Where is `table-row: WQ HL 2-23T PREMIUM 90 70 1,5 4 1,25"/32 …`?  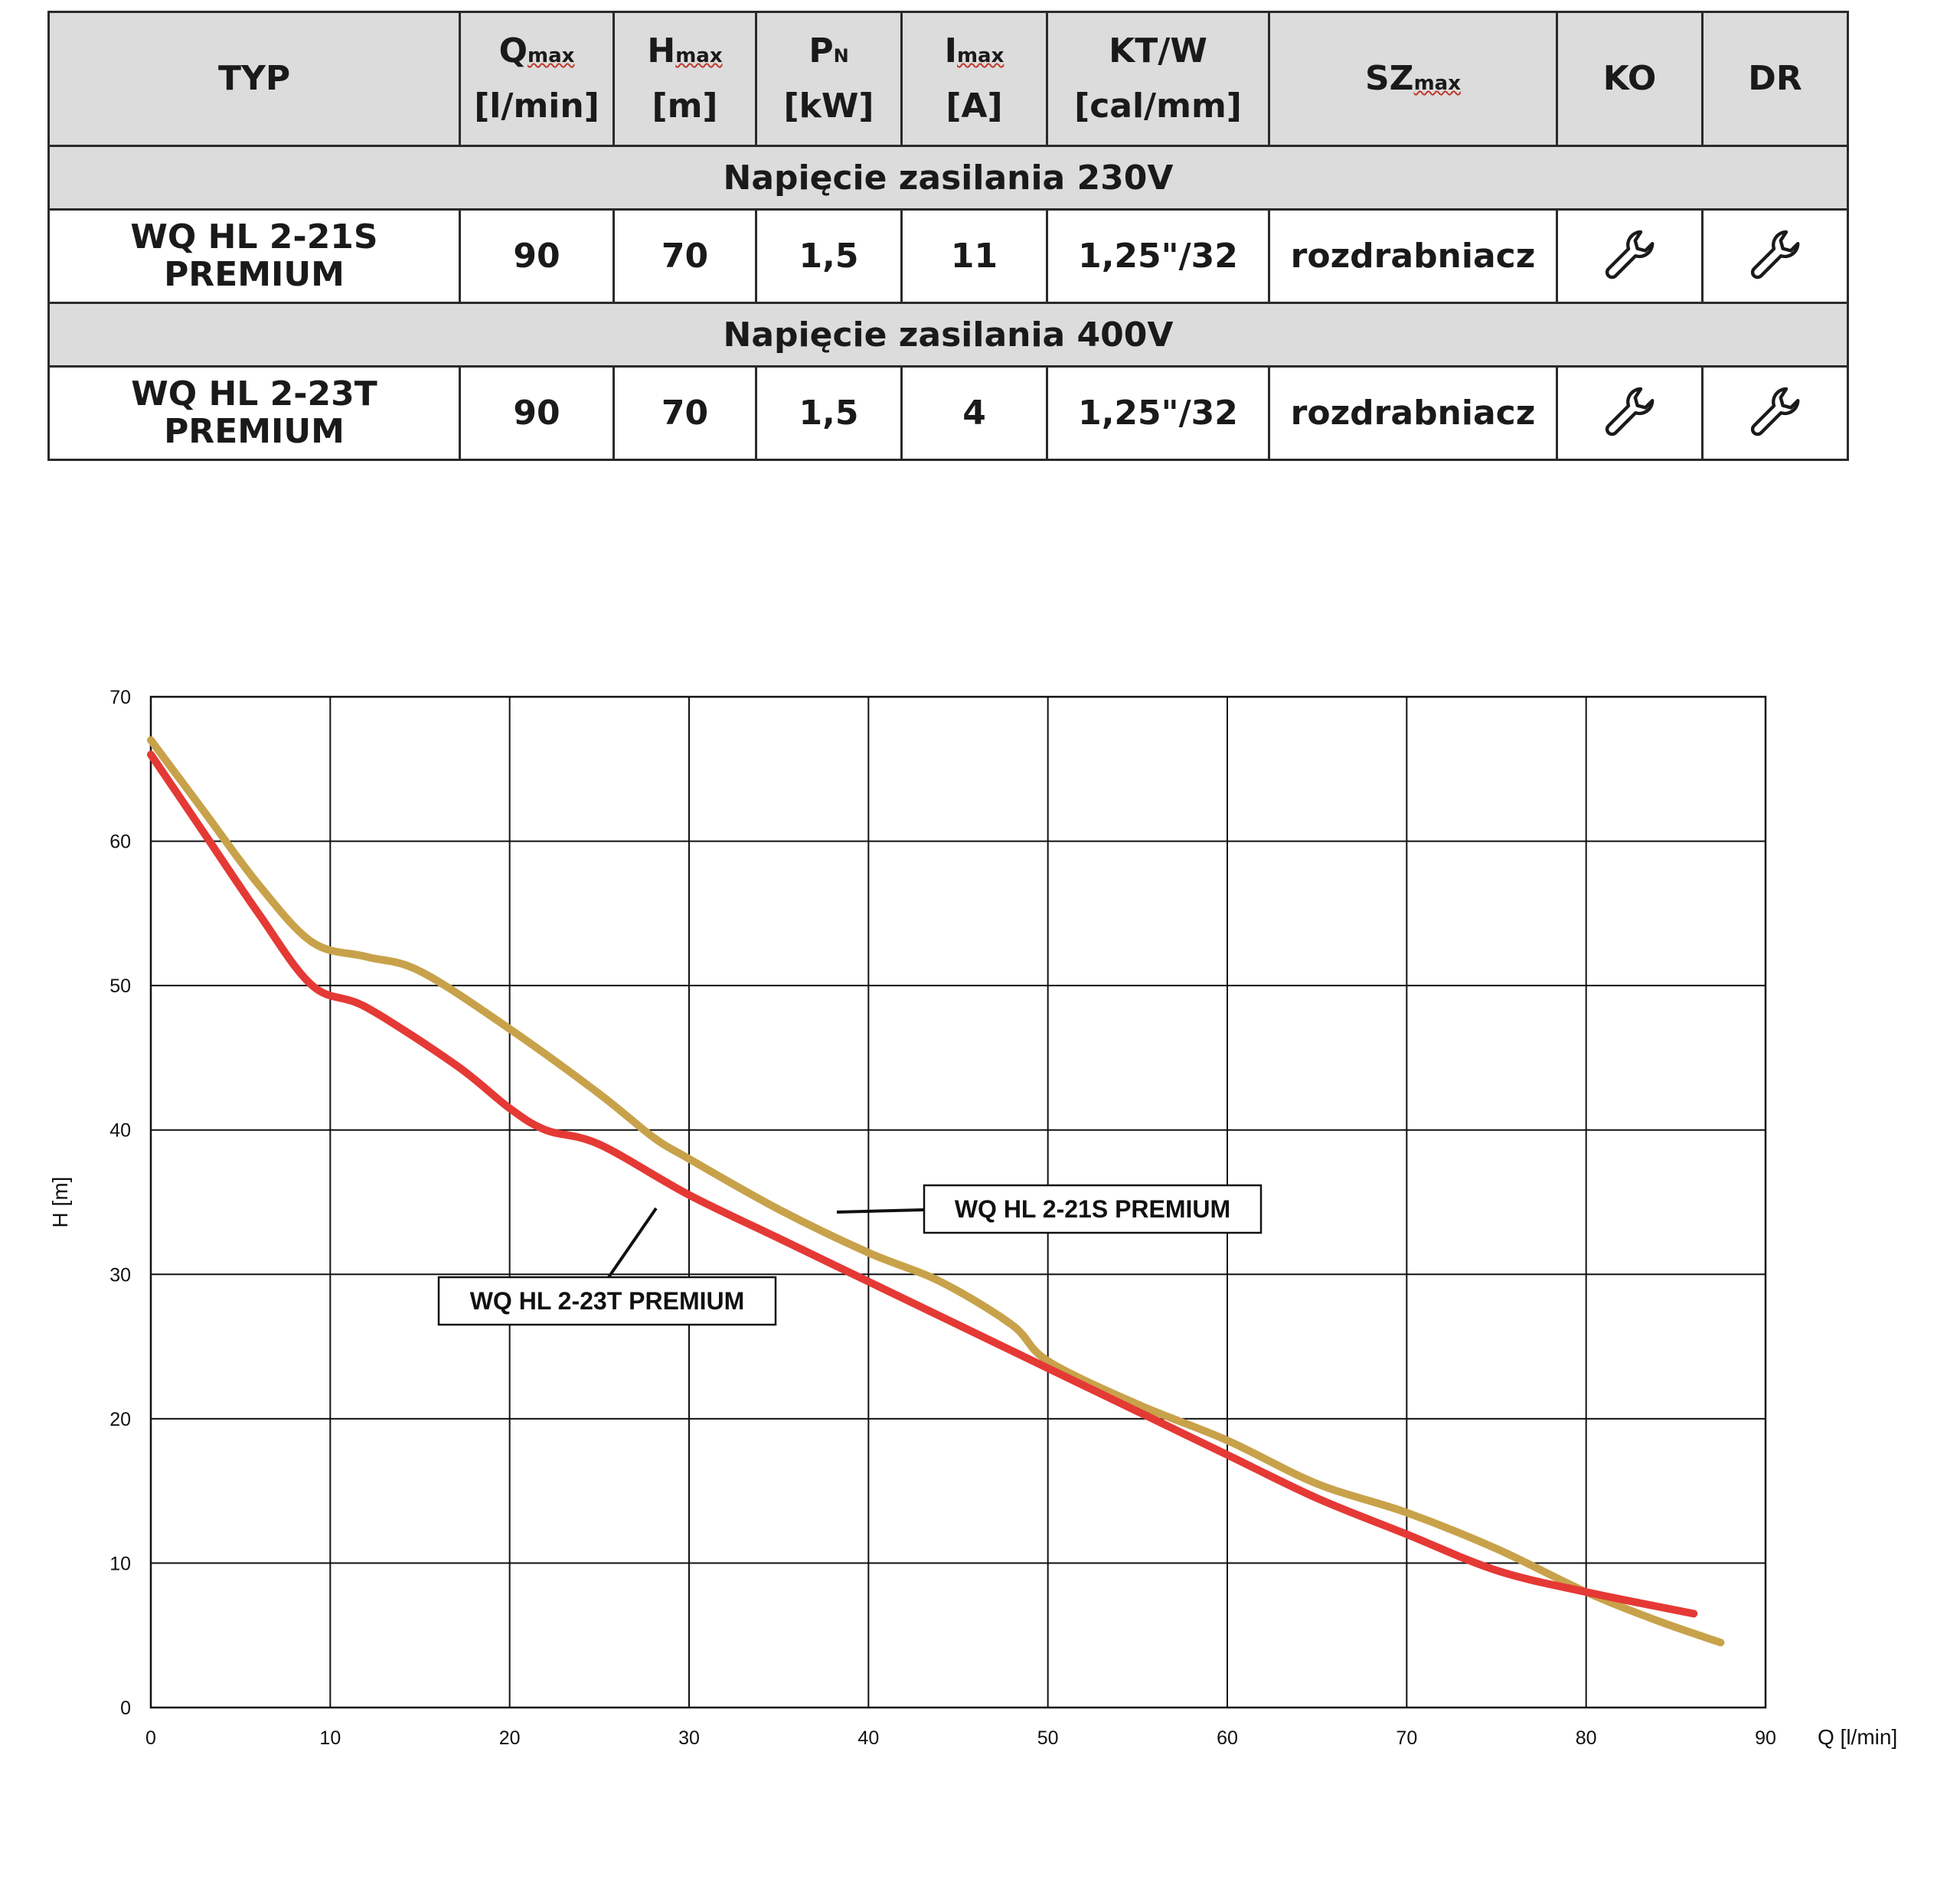 table-row: WQ HL 2-23T PREMIUM 90 70 1,5 4 1,25"/32 … is located at coordinates (948, 413).